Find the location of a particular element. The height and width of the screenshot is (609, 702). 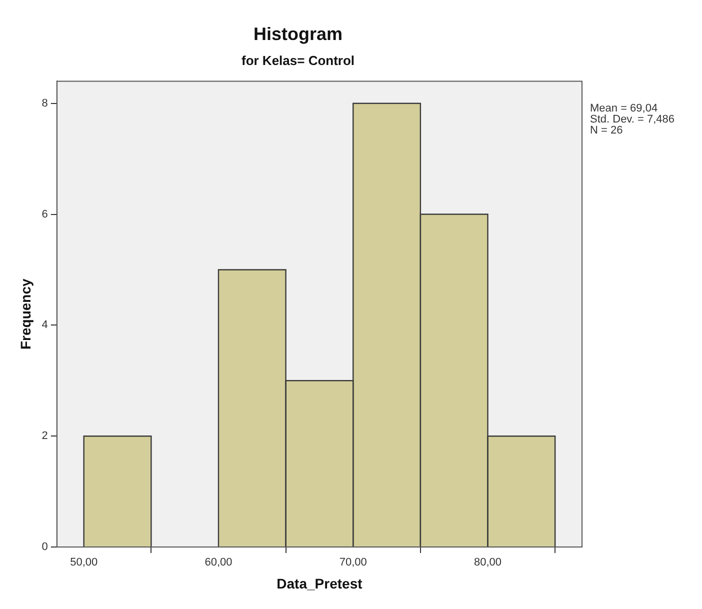

chart-subtitle: for Kelas= Control is located at coordinates (298, 60).